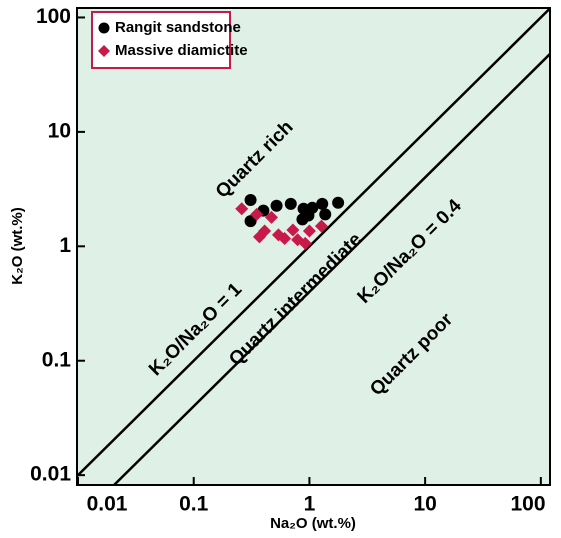  Describe the element at coordinates (161, 40) in the screenshot. I see `legend-box` at that location.